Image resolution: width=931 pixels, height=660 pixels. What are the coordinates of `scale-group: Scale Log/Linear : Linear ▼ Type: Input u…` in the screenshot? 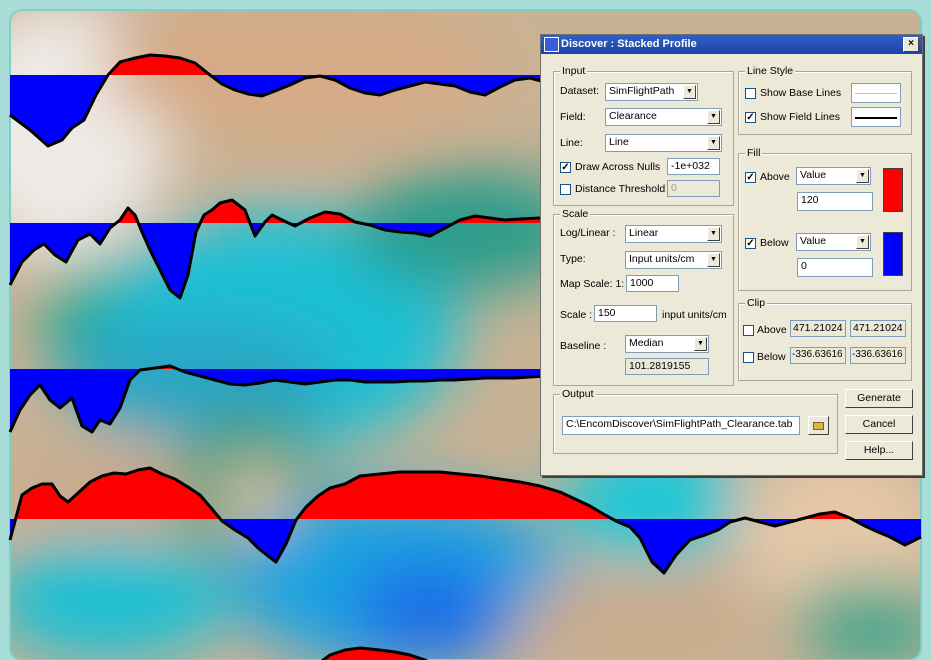 It's located at (643, 297).